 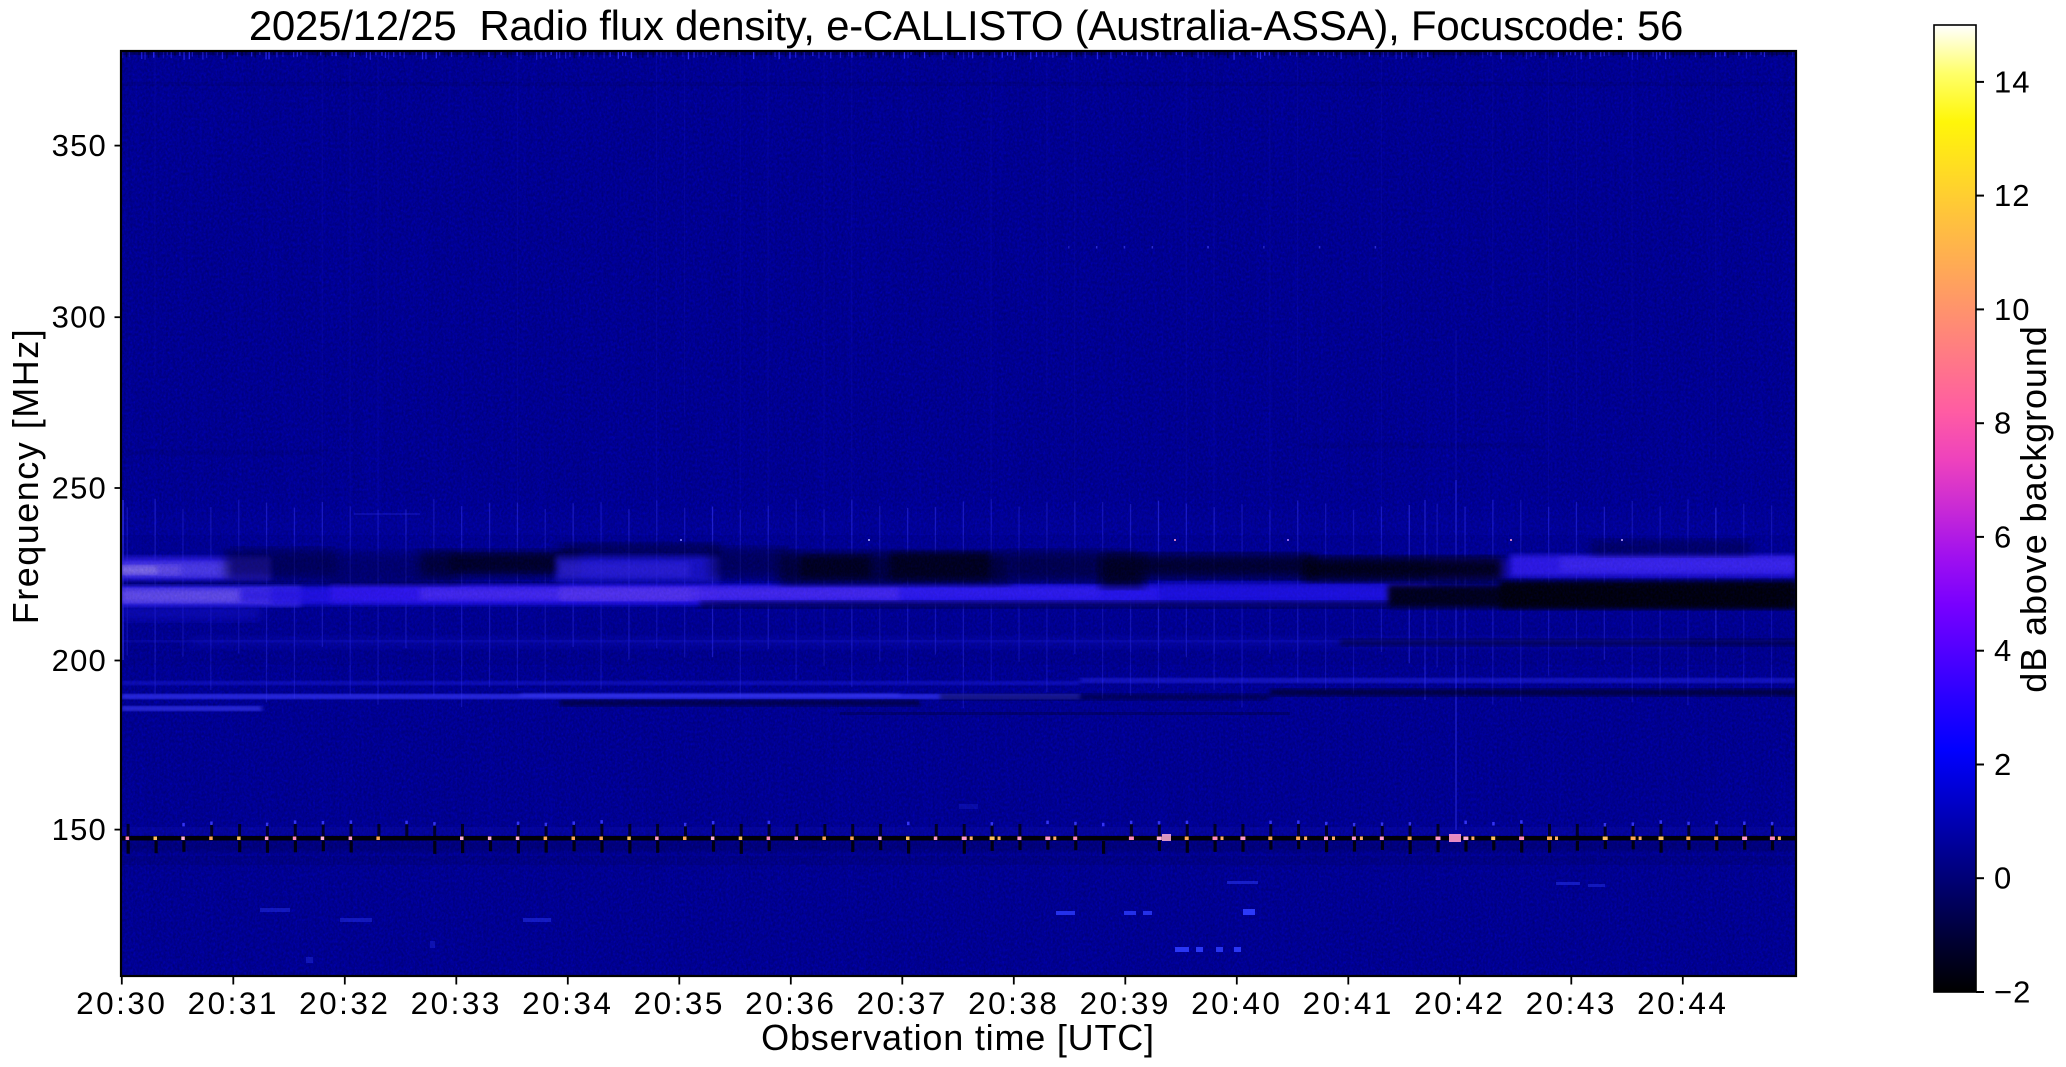 What do you see at coordinates (1682, 1003) in the screenshot?
I see `svg-text: 20:44` at bounding box center [1682, 1003].